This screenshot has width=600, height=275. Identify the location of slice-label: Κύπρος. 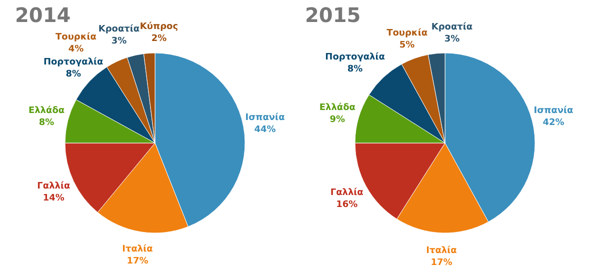
(159, 26).